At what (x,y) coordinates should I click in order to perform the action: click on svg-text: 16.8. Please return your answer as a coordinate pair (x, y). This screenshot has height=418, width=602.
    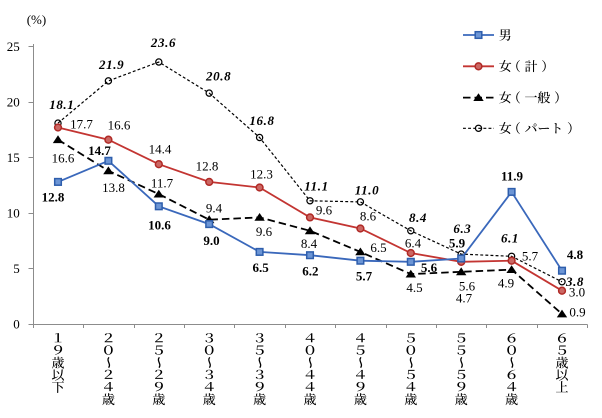
    Looking at the image, I should click on (261, 120).